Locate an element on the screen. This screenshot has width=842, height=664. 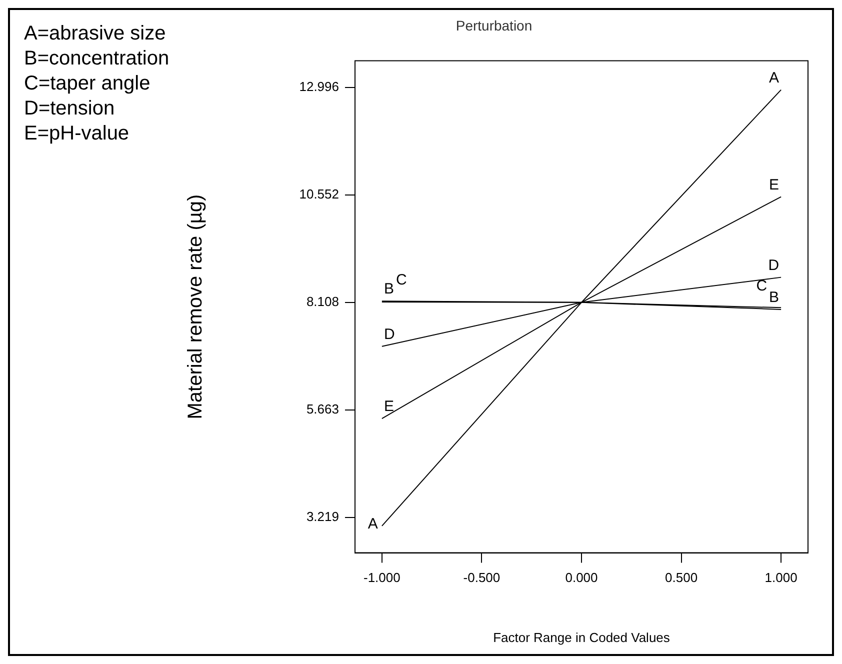
y-tick-label: 5.663 is located at coordinates (322, 409).